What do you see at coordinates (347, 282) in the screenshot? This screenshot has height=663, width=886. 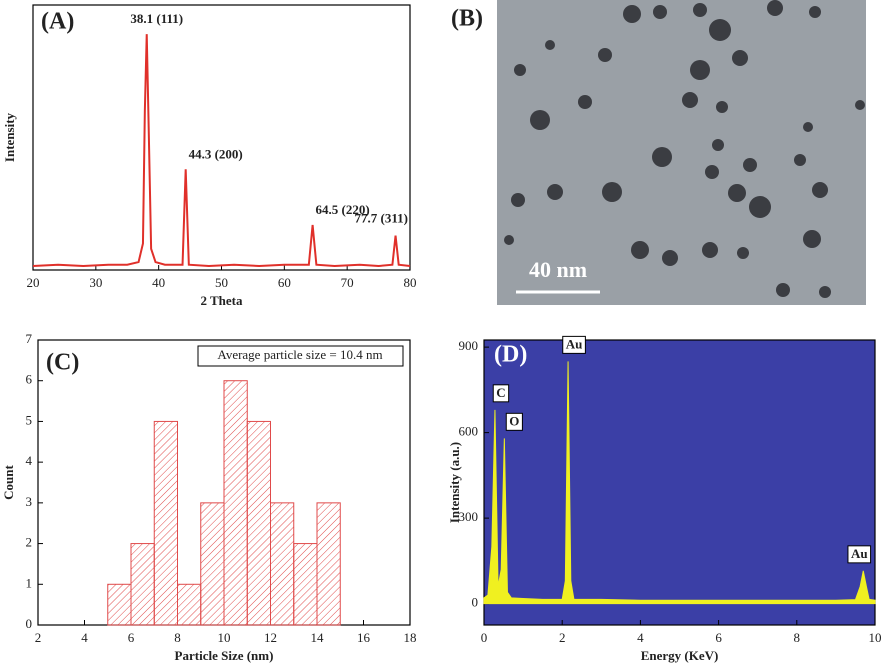 I see `x-tick-label: 70` at bounding box center [347, 282].